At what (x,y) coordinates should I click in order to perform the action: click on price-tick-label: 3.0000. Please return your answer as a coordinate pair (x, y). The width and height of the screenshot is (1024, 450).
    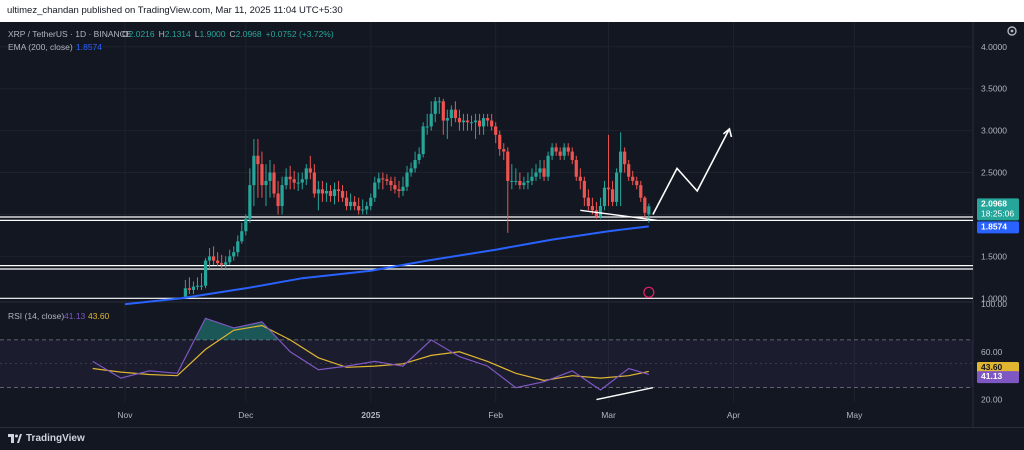
    Looking at the image, I should click on (994, 131).